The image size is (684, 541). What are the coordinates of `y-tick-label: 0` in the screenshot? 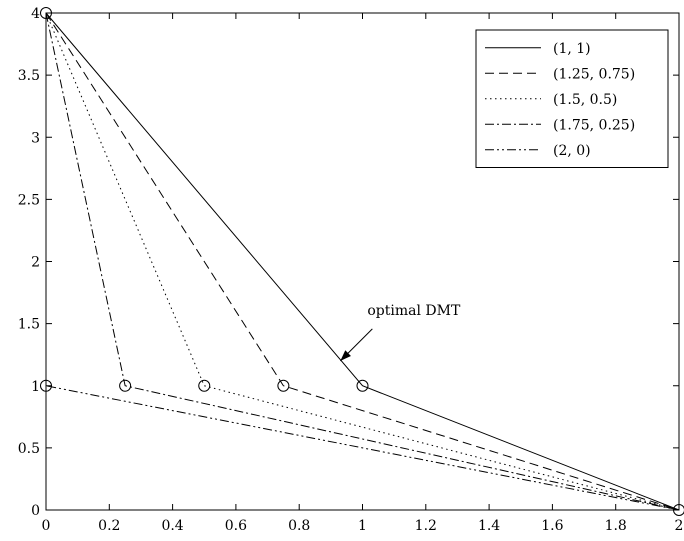 It's located at (35, 511).